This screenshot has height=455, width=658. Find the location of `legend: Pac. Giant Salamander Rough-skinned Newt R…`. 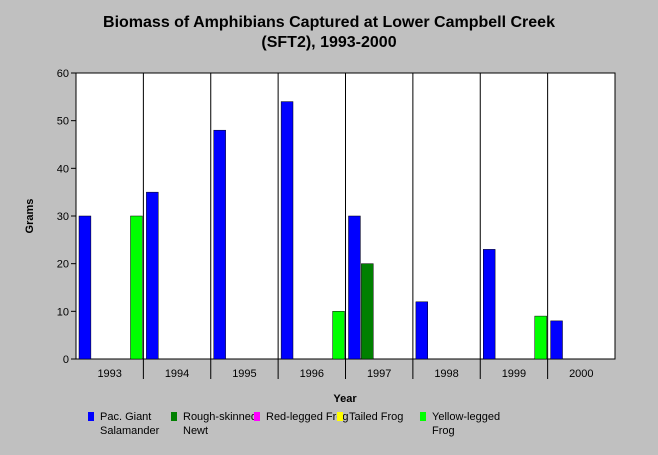

legend: Pac. Giant Salamander Rough-skinned Newt R… is located at coordinates (368, 430).